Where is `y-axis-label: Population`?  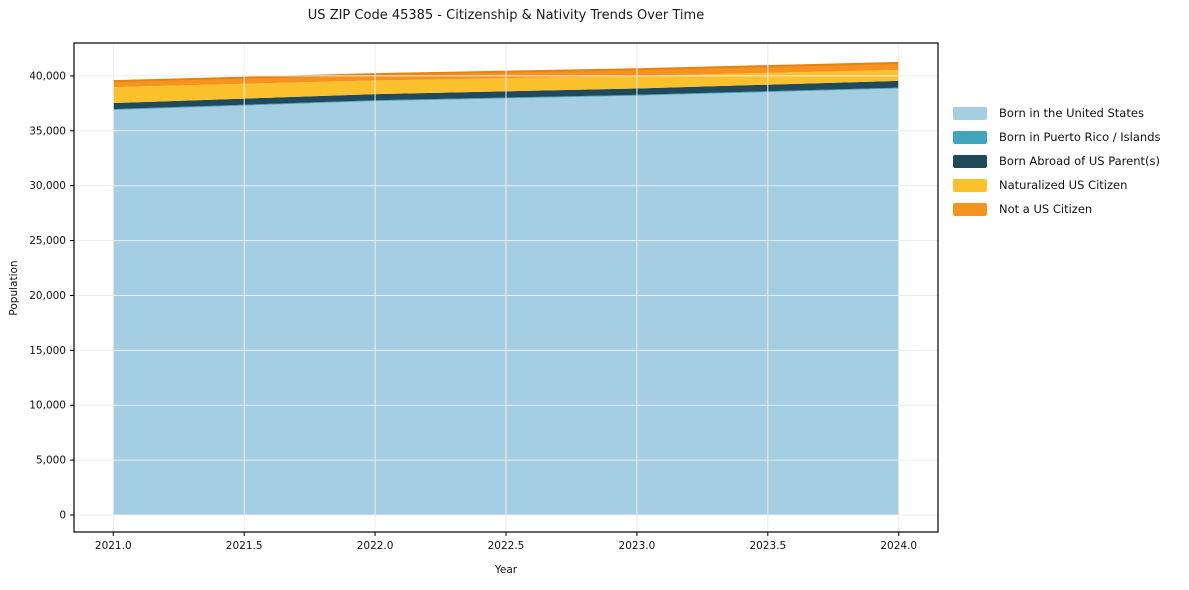
y-axis-label: Population is located at coordinates (14, 288).